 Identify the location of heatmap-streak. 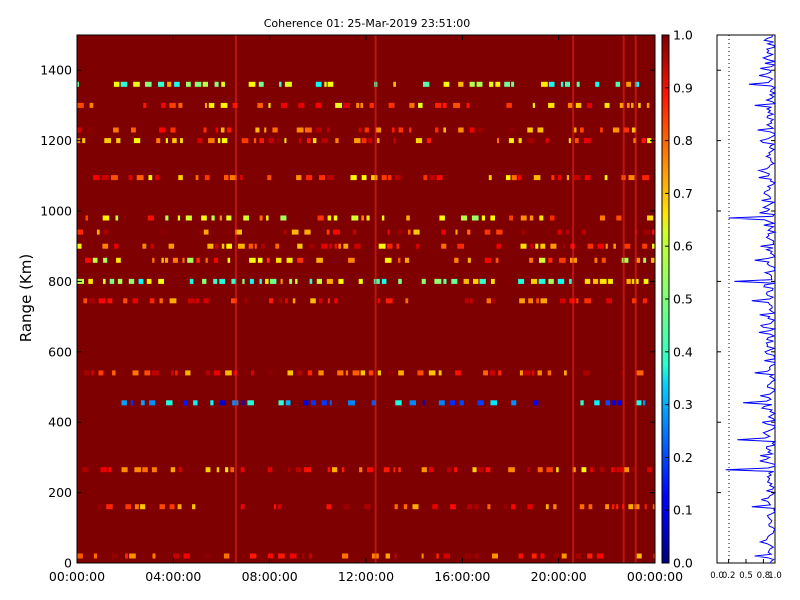
(623, 299).